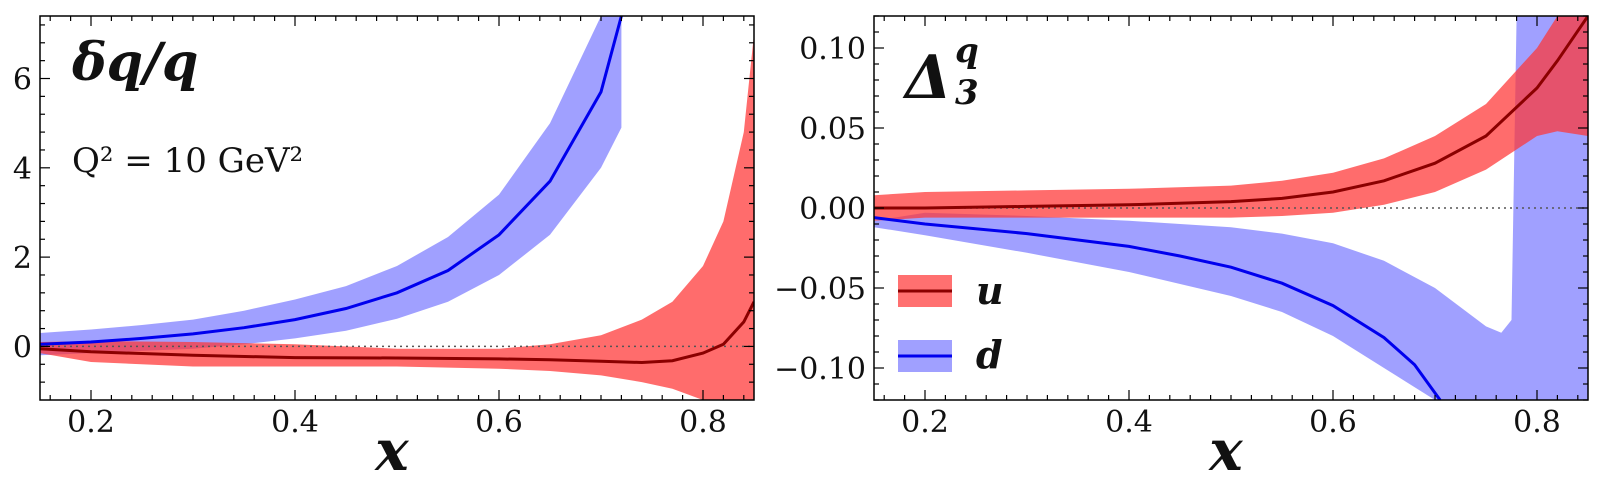 The height and width of the screenshot is (500, 1600). What do you see at coordinates (832, 209) in the screenshot?
I see `right-y-tick-label: 0.00` at bounding box center [832, 209].